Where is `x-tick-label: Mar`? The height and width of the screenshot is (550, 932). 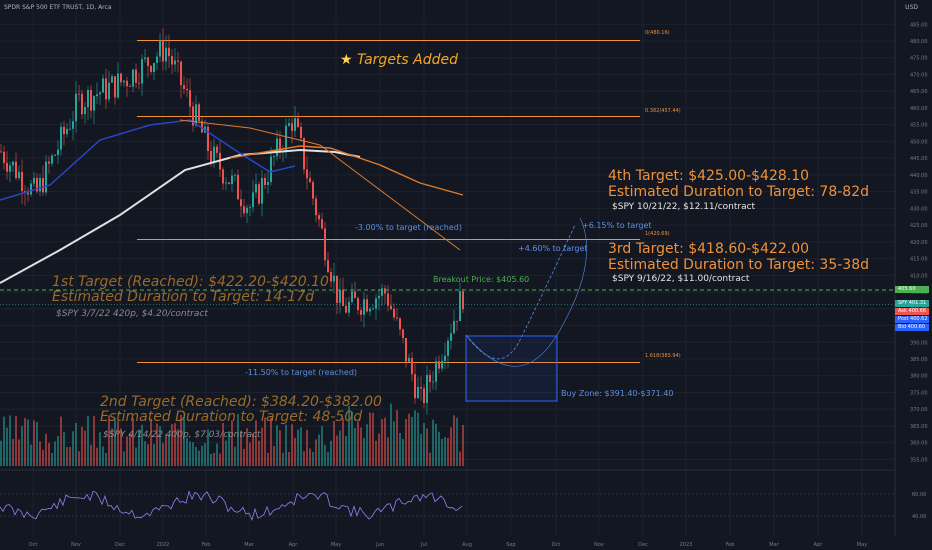 x-tick-label: Mar is located at coordinates (774, 545).